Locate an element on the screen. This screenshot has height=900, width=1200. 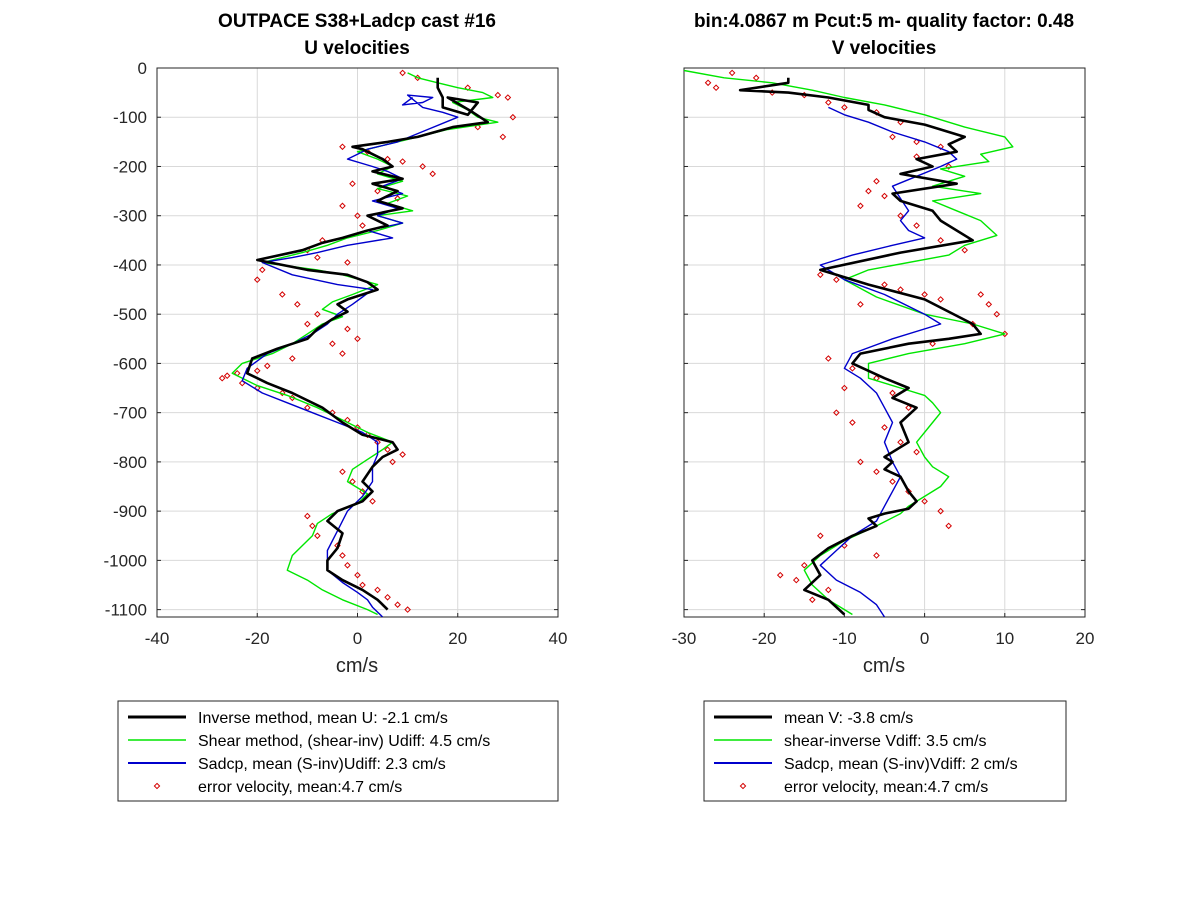
v-title-line2: V velocities is located at coordinates (884, 48).